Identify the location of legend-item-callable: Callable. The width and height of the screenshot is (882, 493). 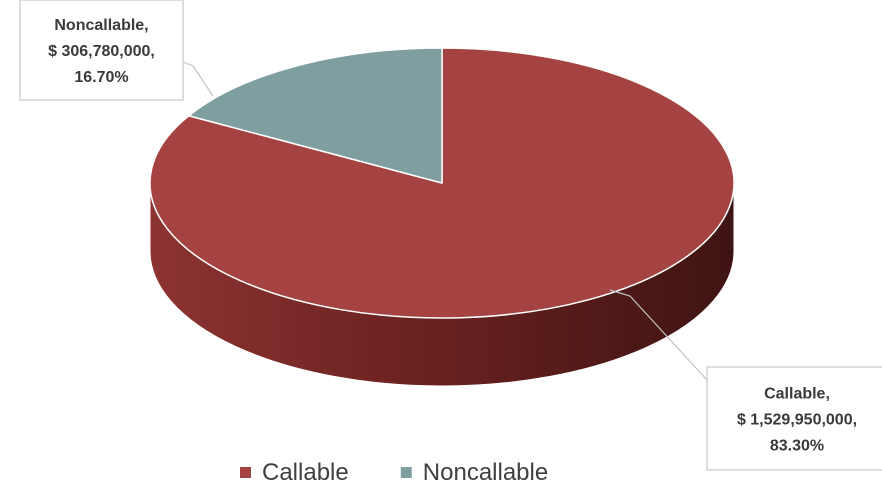
(294, 472).